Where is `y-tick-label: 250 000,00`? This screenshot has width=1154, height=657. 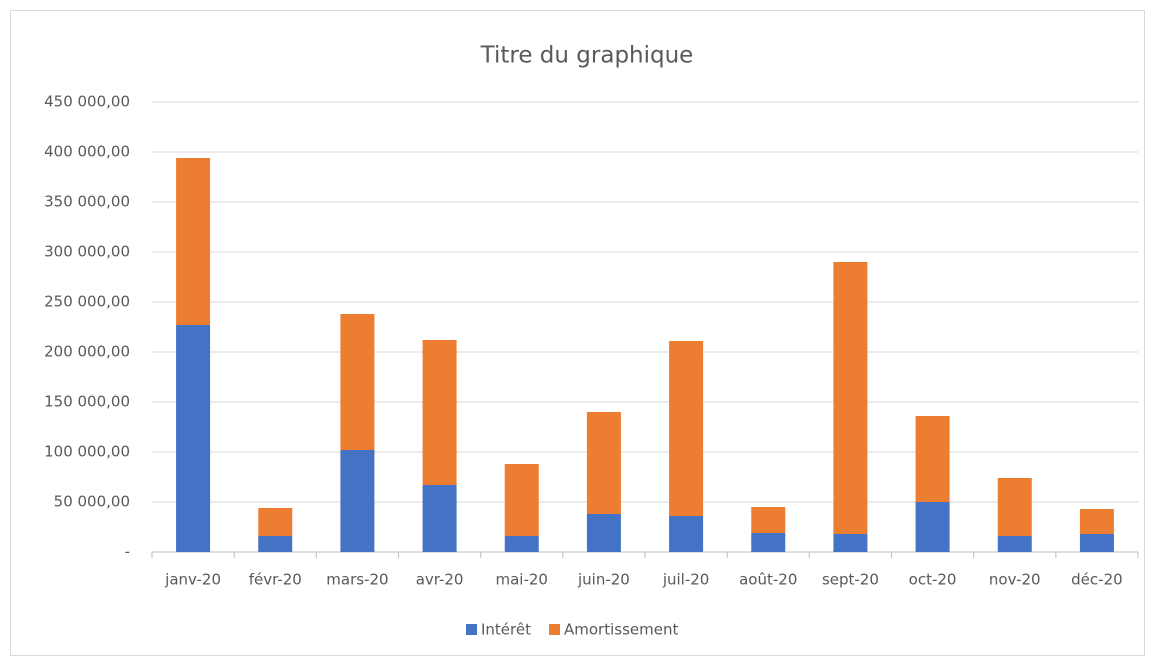
y-tick-label: 250 000,00 is located at coordinates (87, 302).